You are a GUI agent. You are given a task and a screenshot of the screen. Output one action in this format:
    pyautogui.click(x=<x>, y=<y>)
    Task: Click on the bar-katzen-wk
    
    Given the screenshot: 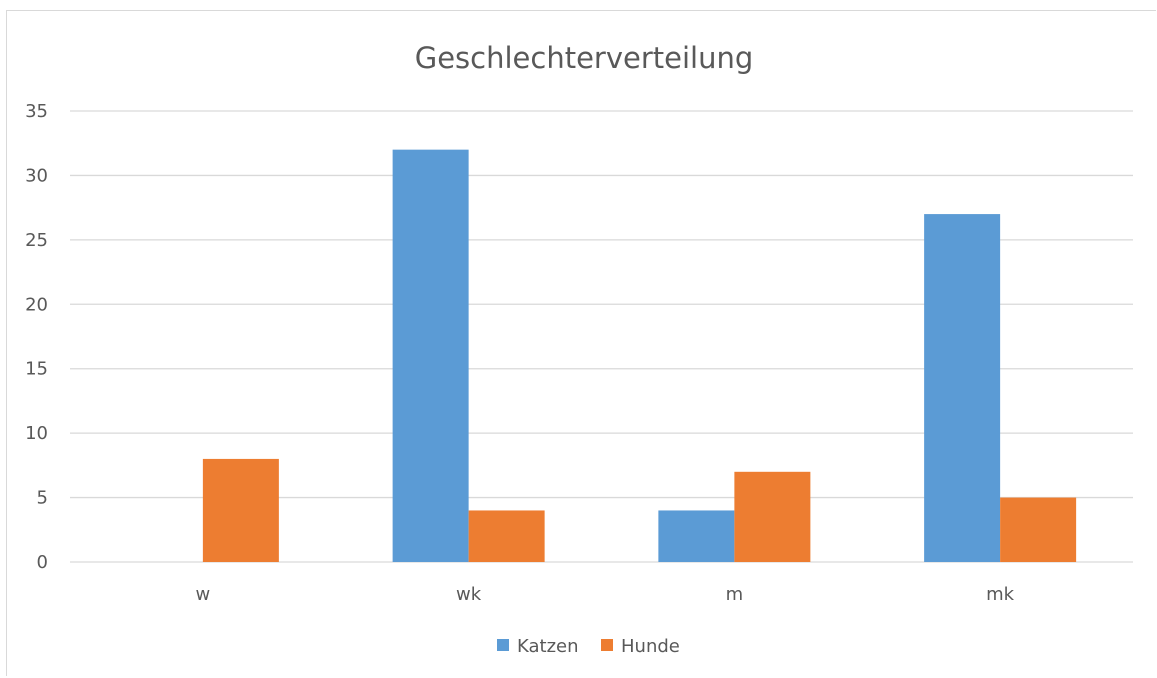 What is the action you would take?
    pyautogui.click(x=430, y=355)
    